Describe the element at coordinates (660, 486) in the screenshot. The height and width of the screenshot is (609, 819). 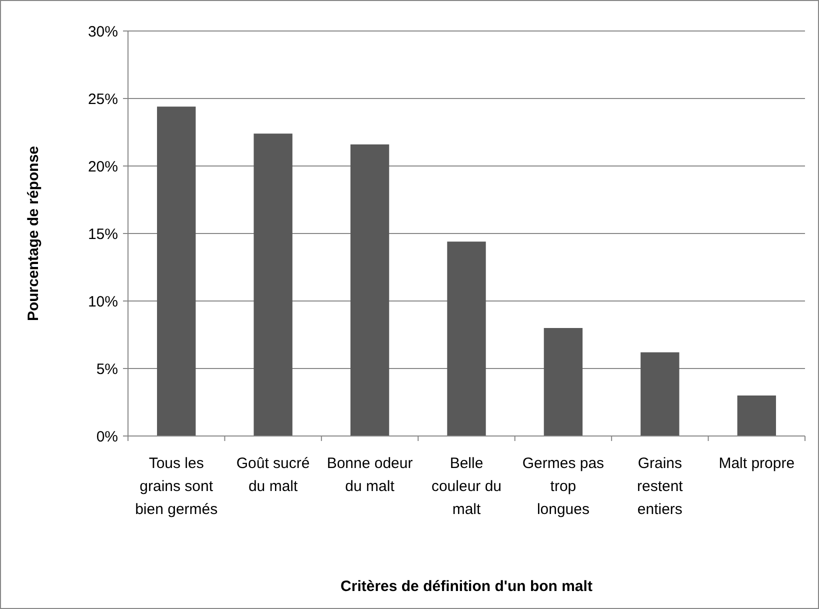
I see `x-tick-label: Grains restent entiers` at that location.